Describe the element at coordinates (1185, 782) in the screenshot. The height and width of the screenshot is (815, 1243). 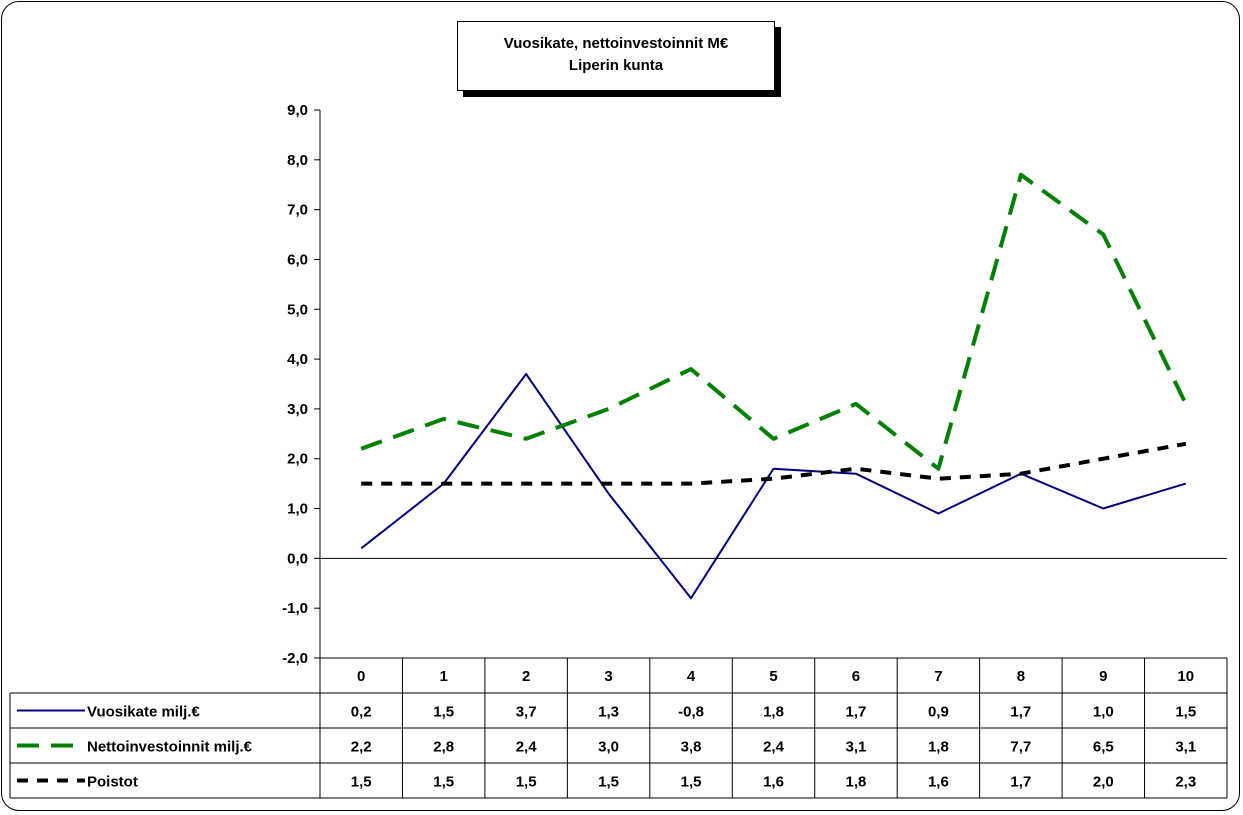
I see `data-table-cell: 2,3` at that location.